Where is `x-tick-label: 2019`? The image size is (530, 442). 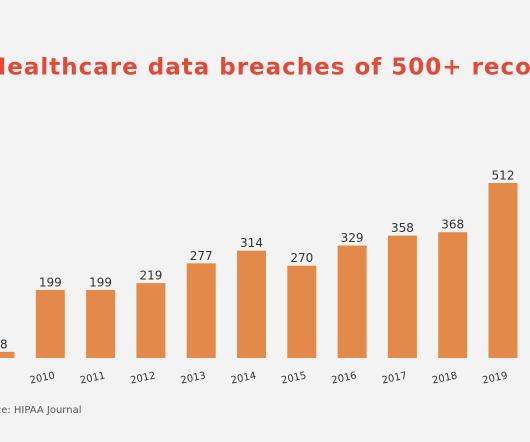
x-tick-label: 2019 is located at coordinates (495, 378).